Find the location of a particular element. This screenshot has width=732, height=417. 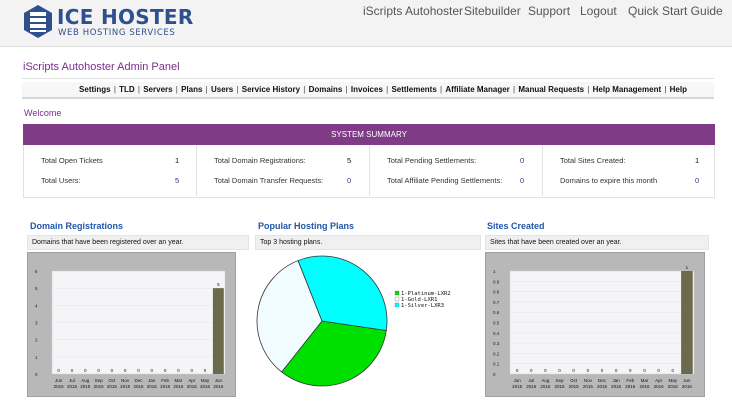

y-tick-label: 0.9 is located at coordinates (496, 281).